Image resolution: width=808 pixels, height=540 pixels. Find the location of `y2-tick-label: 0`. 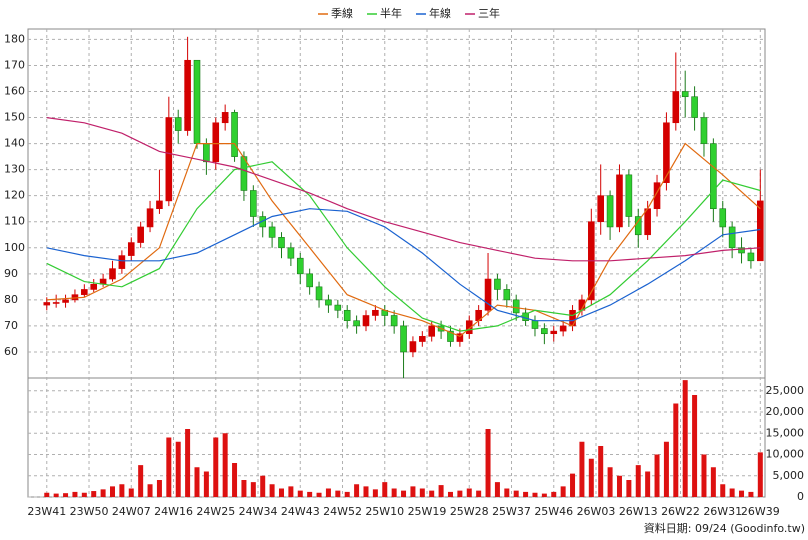

y2-tick-label: 0 is located at coordinates (800, 496).